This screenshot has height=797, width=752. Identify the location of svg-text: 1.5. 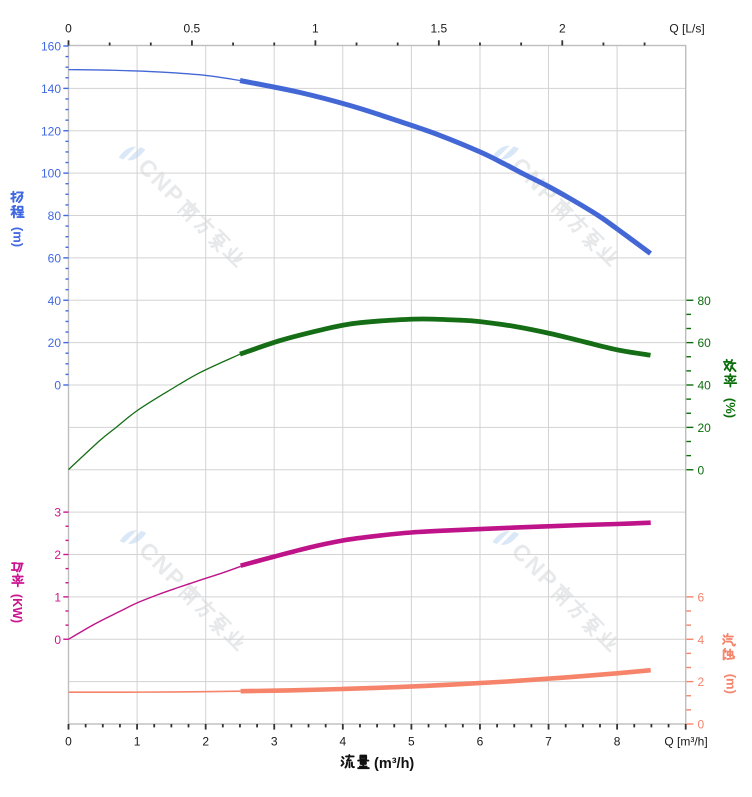
(438, 29).